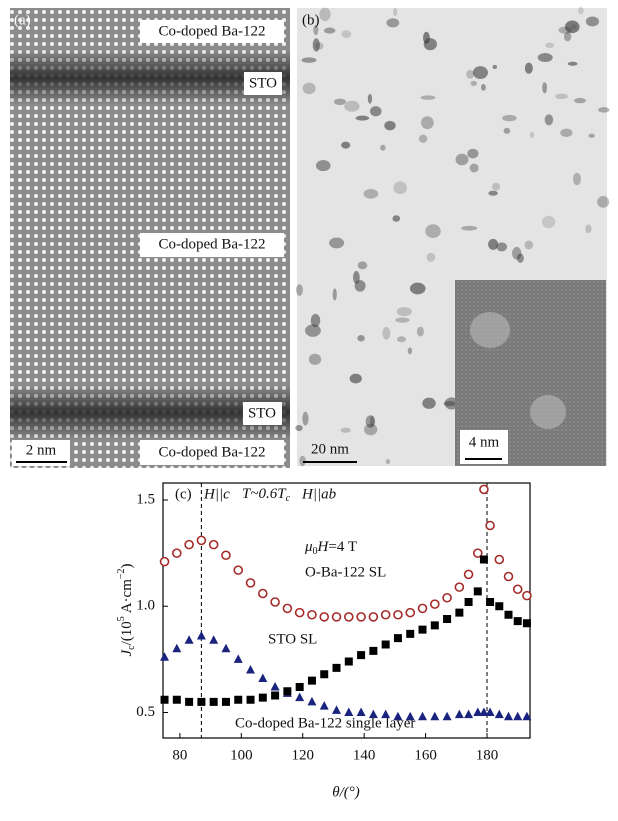  I want to click on superscript: 5, so click(121, 618).